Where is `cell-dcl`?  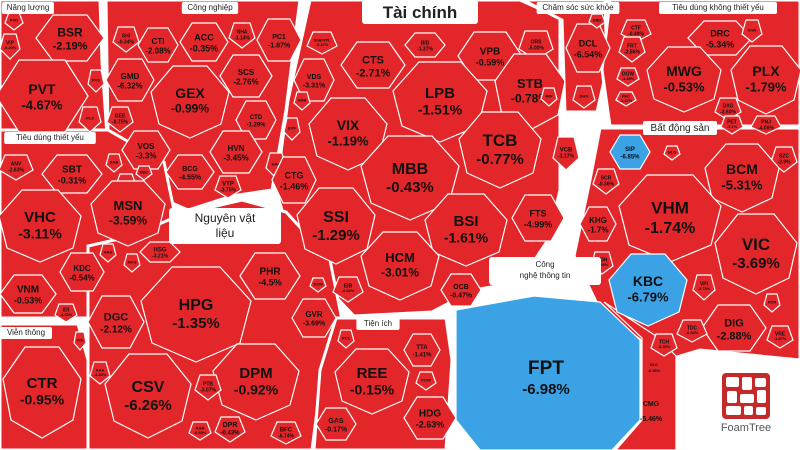 cell-dcl is located at coordinates (588, 48).